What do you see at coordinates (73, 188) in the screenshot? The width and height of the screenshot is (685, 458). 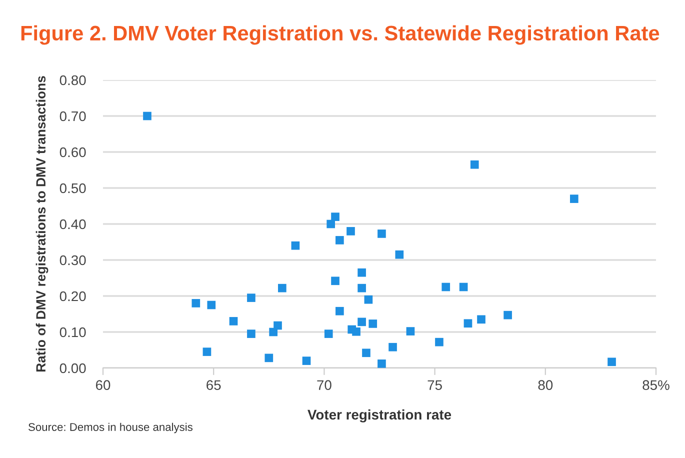 I see `y-tick-label: 0.50` at bounding box center [73, 188].